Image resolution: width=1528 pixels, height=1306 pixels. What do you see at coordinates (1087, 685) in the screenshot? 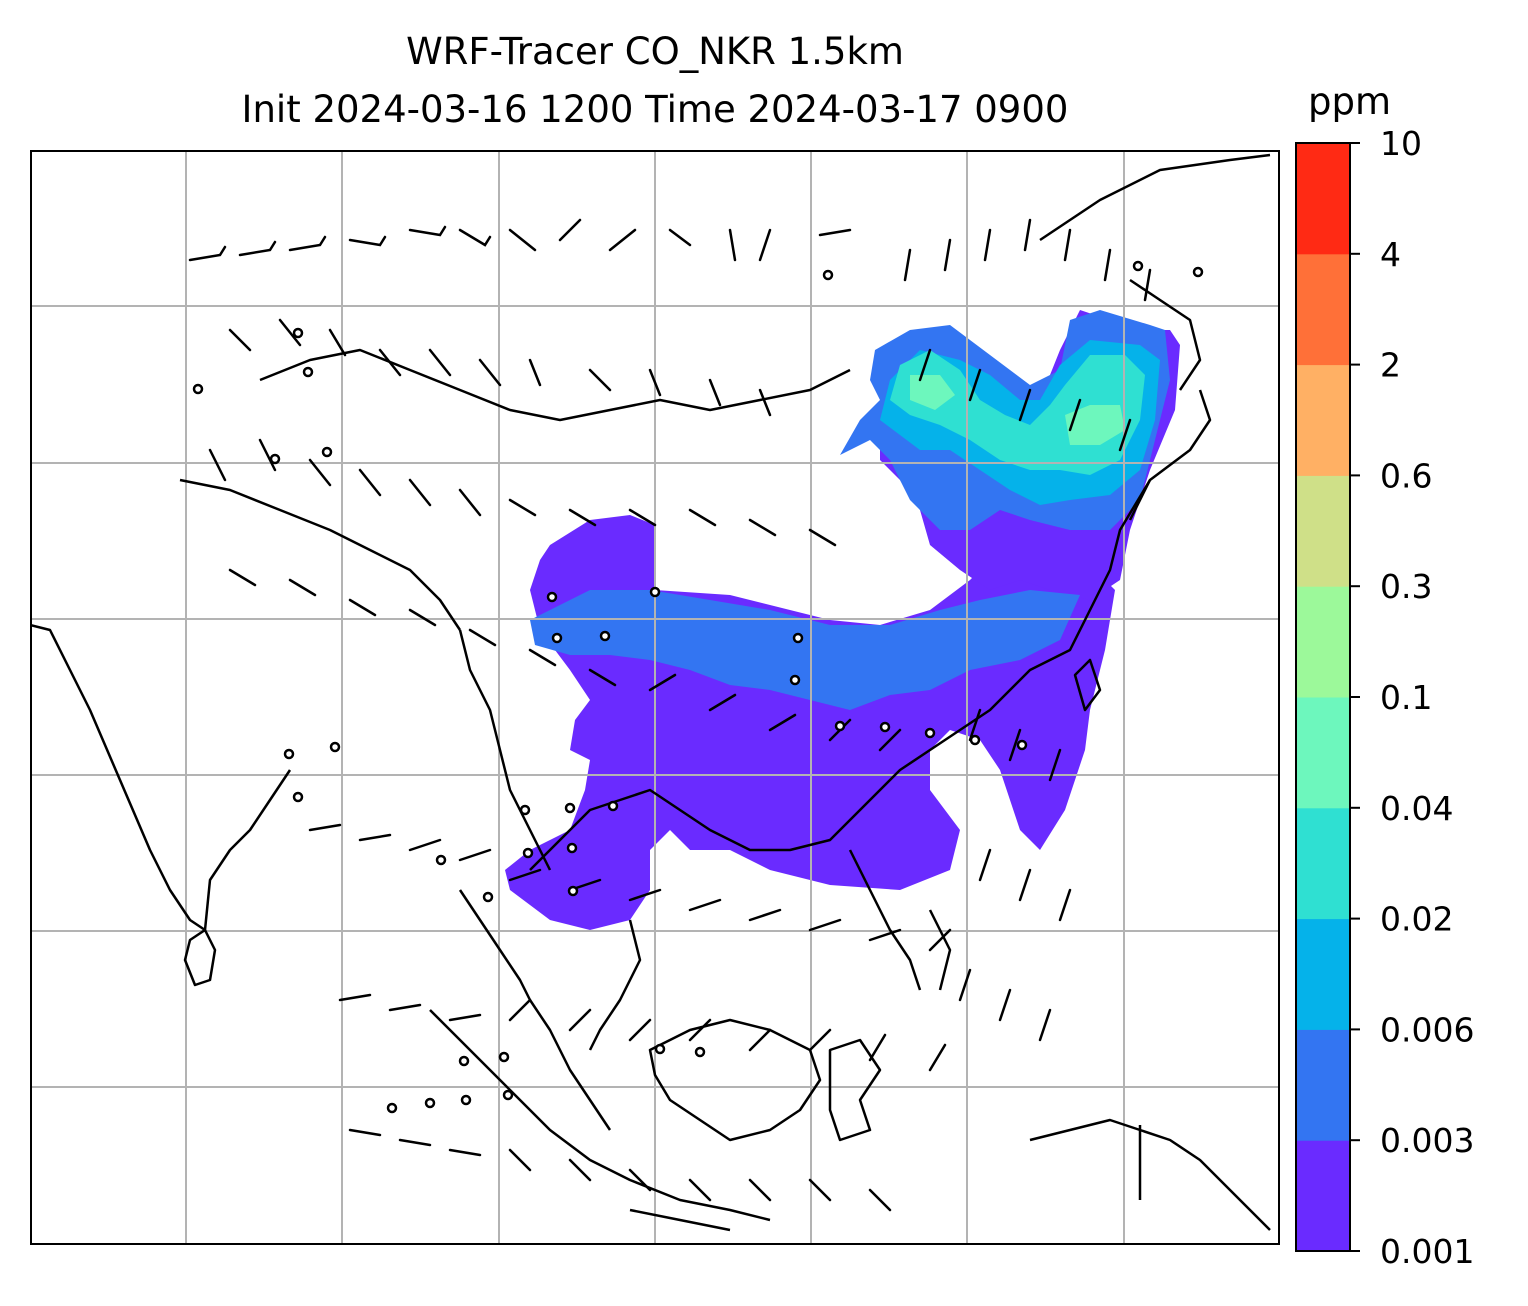
I see `coast-taiwan` at bounding box center [1087, 685].